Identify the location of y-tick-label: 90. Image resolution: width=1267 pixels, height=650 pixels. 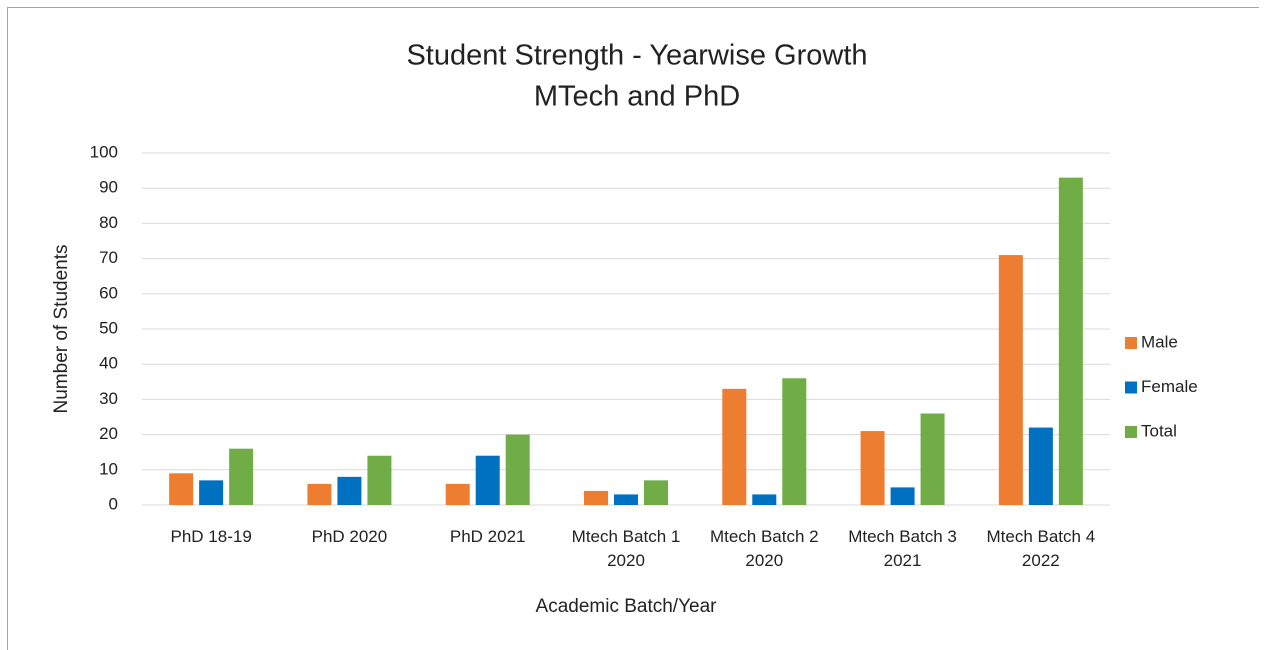
(108, 187).